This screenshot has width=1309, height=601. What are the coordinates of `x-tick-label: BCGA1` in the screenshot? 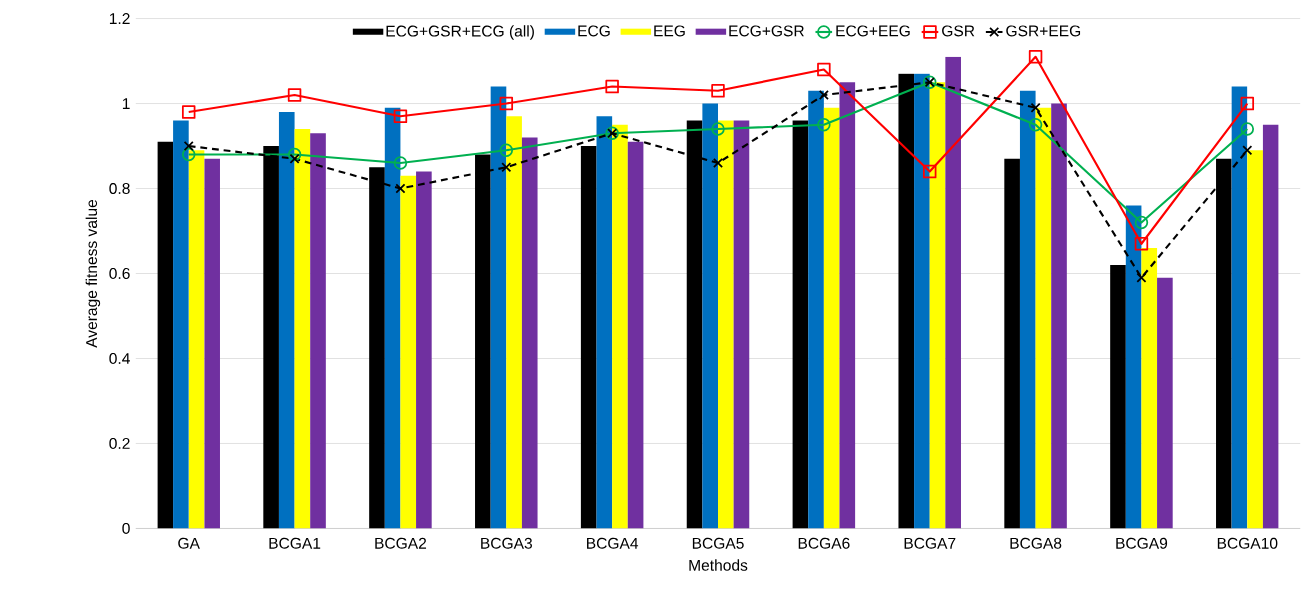 It's located at (295, 543).